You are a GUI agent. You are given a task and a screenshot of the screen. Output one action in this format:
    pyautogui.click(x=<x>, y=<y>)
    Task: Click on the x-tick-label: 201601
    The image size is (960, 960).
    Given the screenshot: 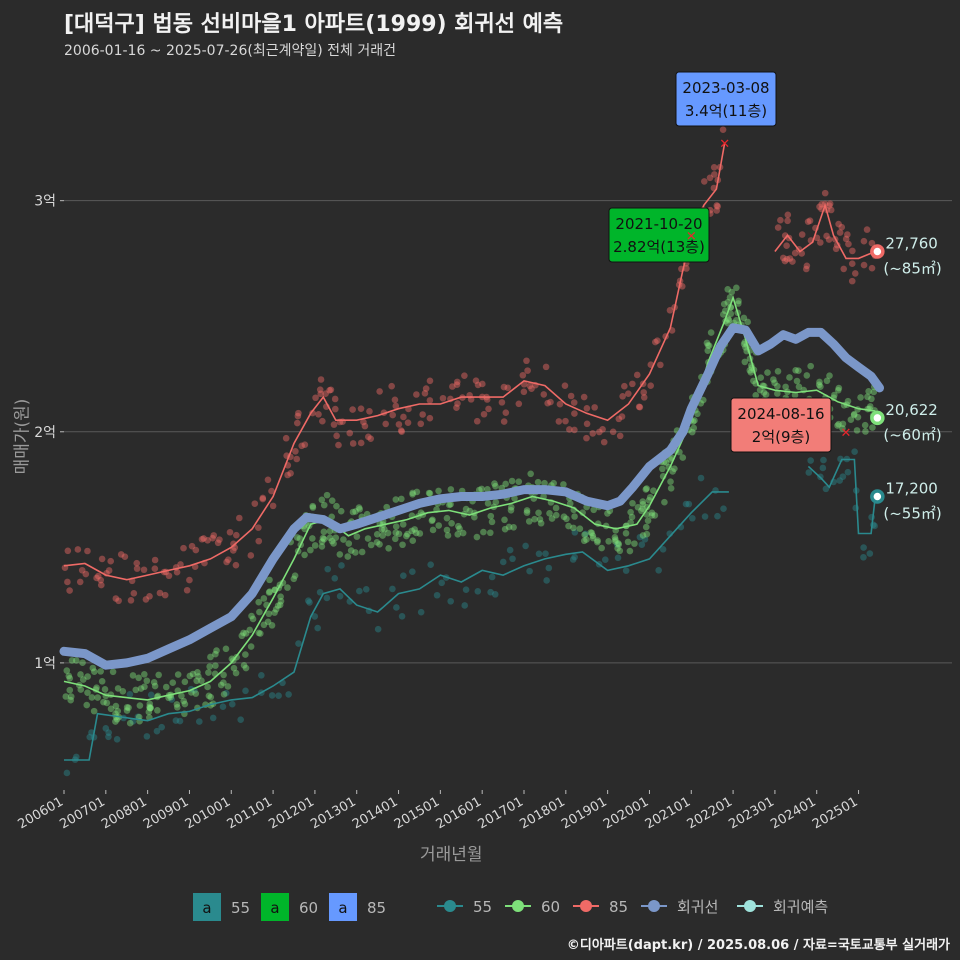 What is the action you would take?
    pyautogui.click(x=459, y=813)
    